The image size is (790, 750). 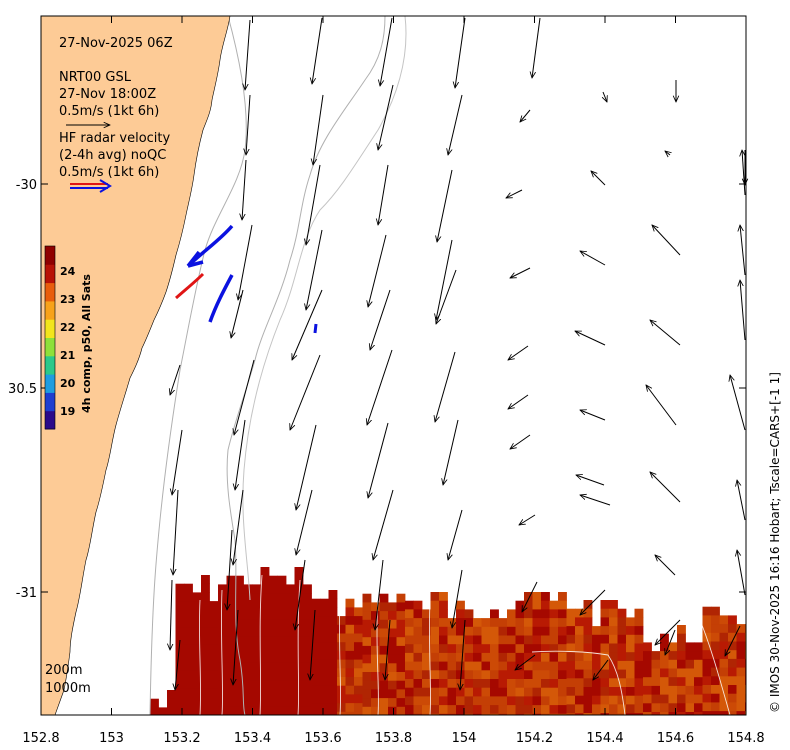 What do you see at coordinates (675, 738) in the screenshot?
I see `x-tick-label: 154.6` at bounding box center [675, 738].